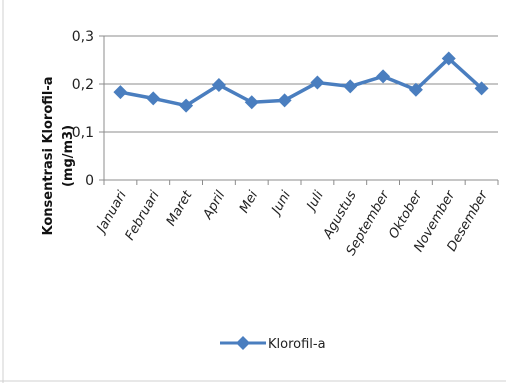 The height and width of the screenshot is (383, 506). What do you see at coordinates (180, 208) in the screenshot?
I see `x-tick-label: Maret` at bounding box center [180, 208].